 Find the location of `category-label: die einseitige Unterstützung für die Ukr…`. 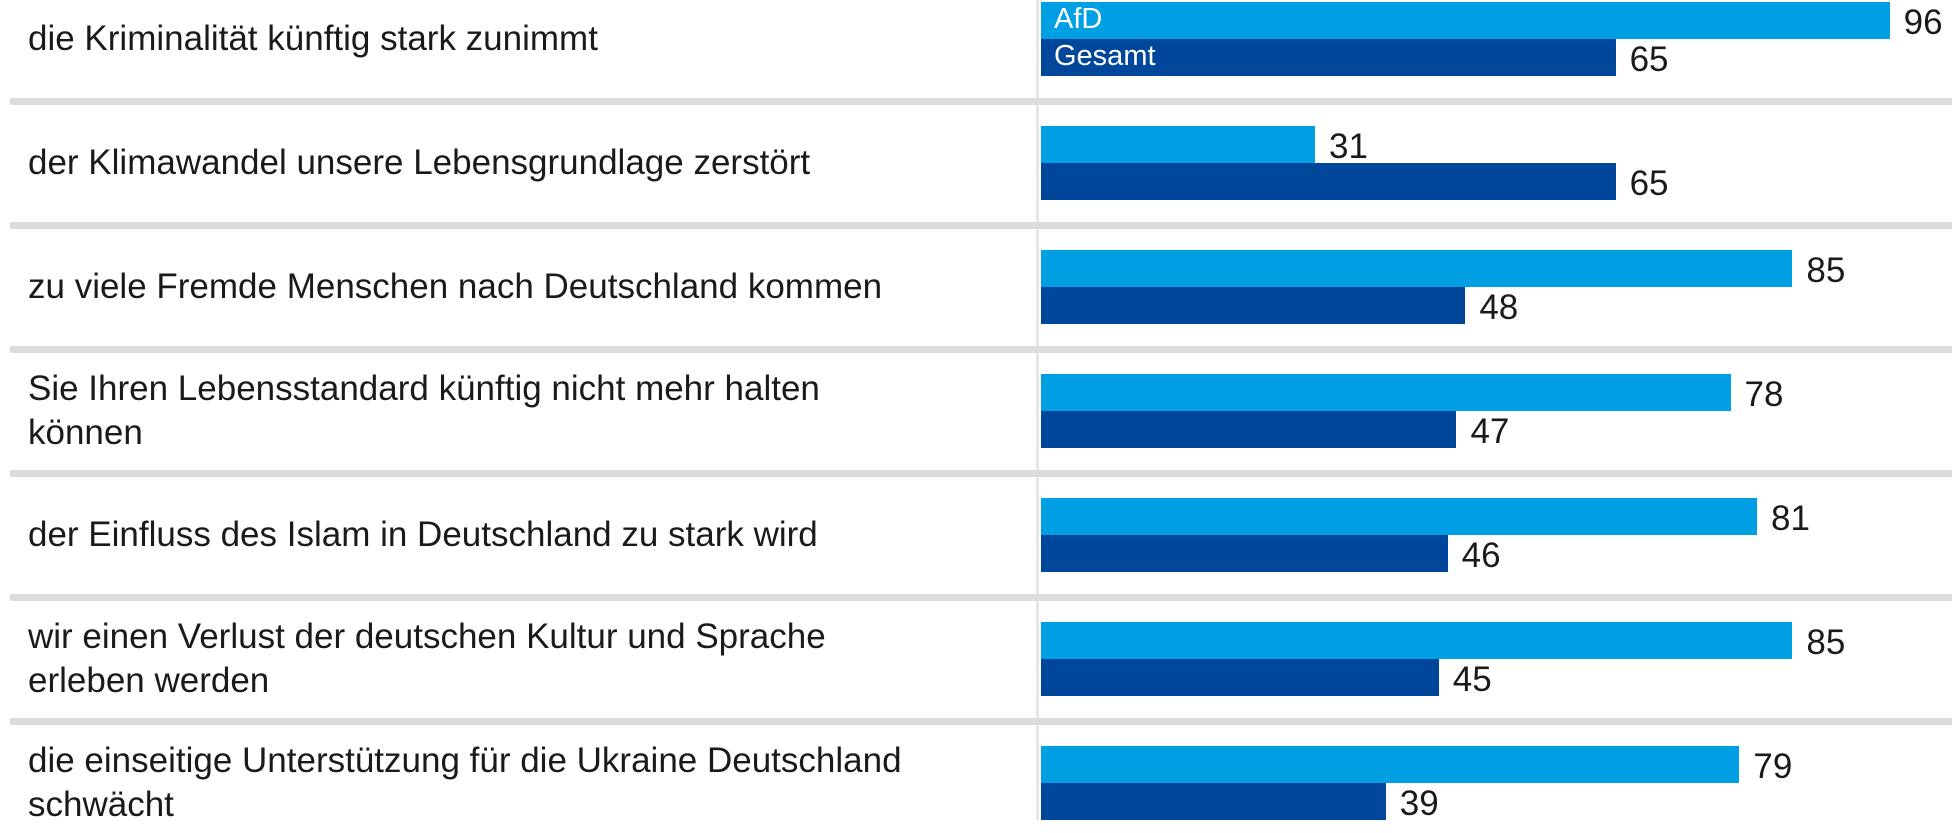

category-label: die einseitige Unterstützung für die Ukr… is located at coordinates (465, 782).